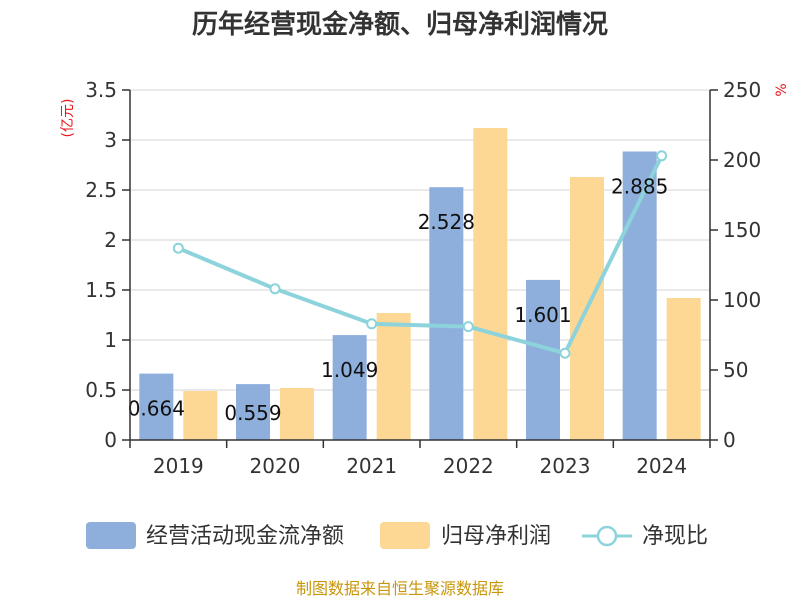 Image resolution: width=800 pixels, height=600 pixels. Describe the element at coordinates (400, 24) in the screenshot. I see `chart-title: 历年经营现金净额、归母净利润情况` at that location.